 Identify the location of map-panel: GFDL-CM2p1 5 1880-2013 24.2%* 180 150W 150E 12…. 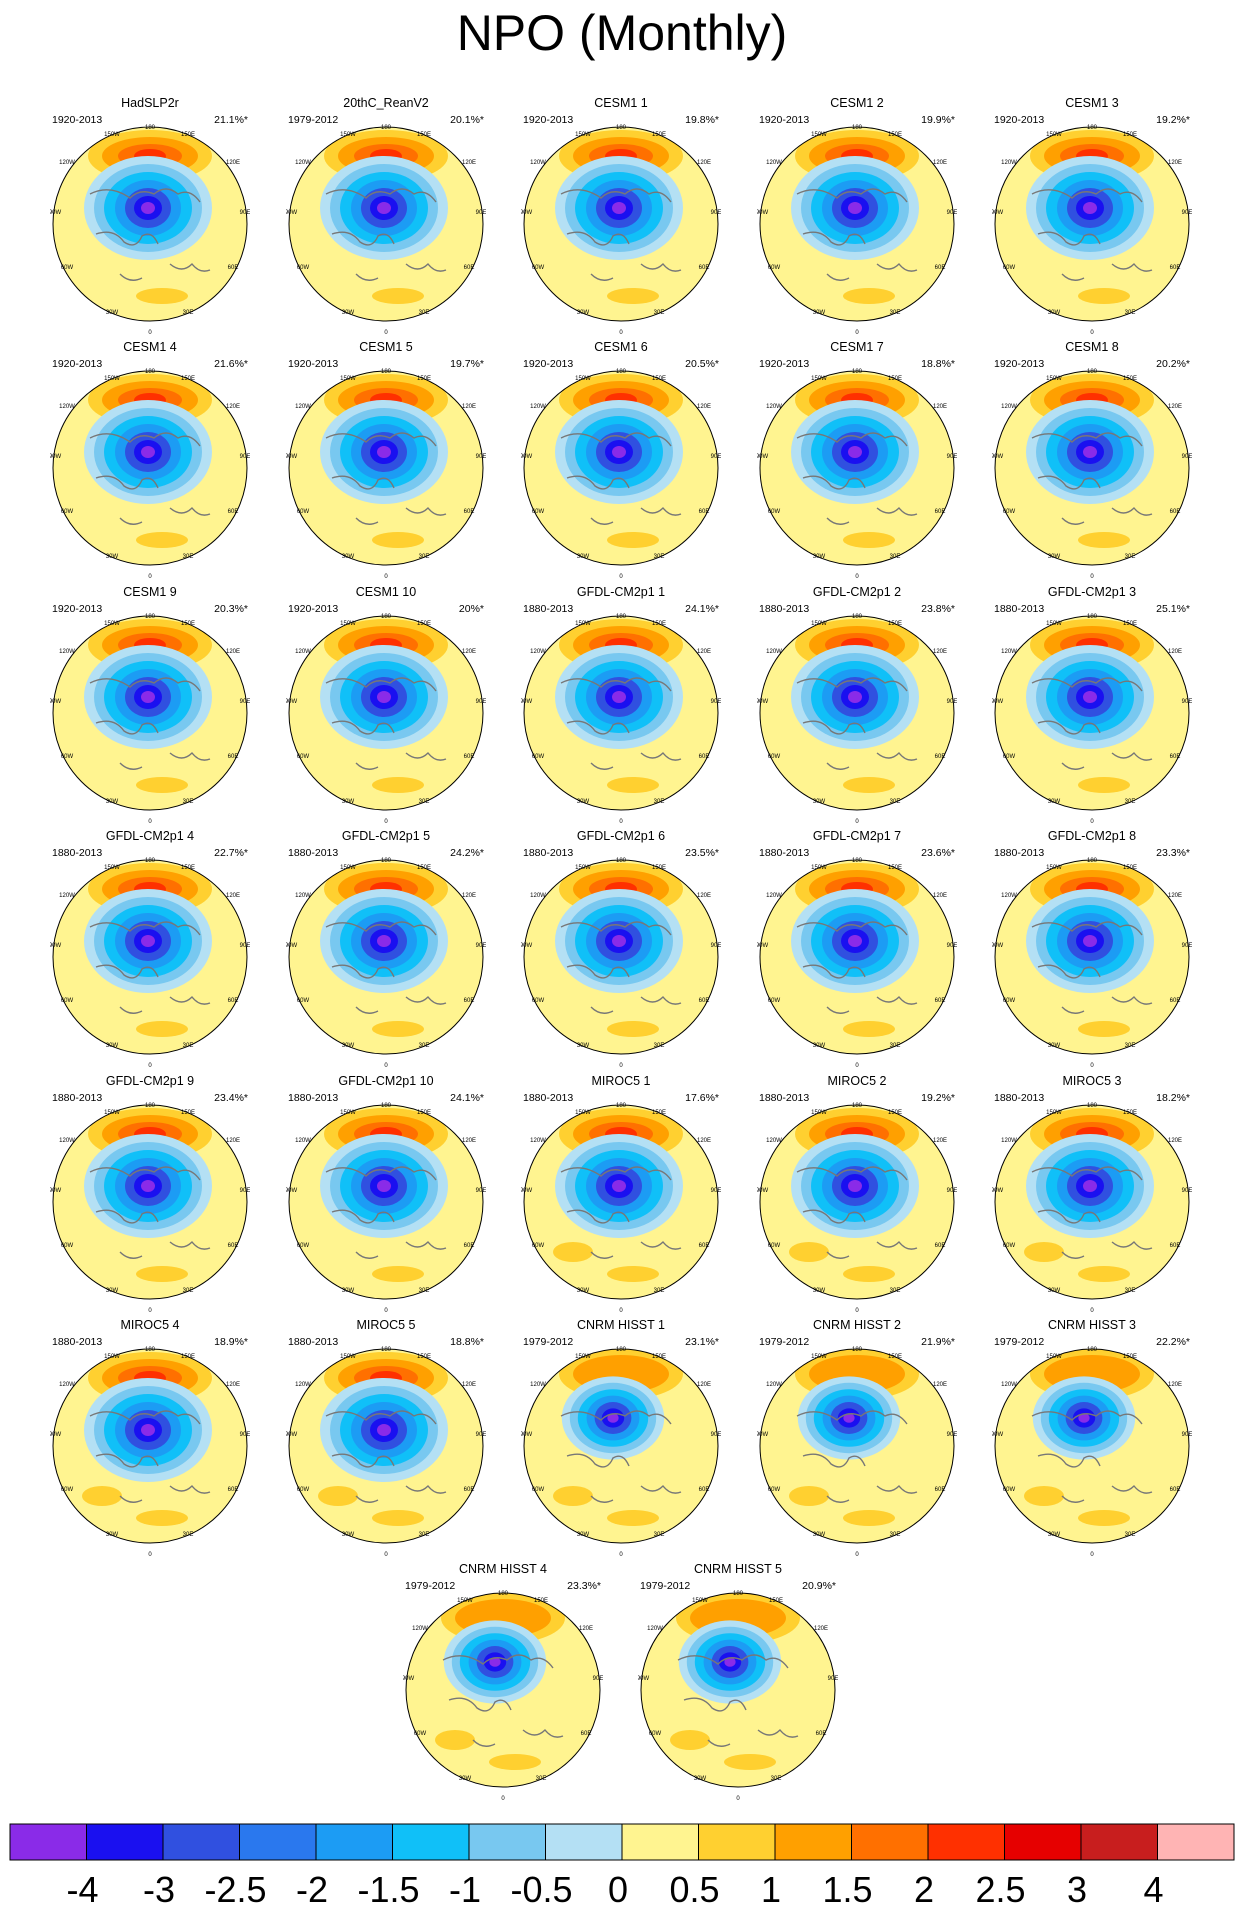
(386, 949).